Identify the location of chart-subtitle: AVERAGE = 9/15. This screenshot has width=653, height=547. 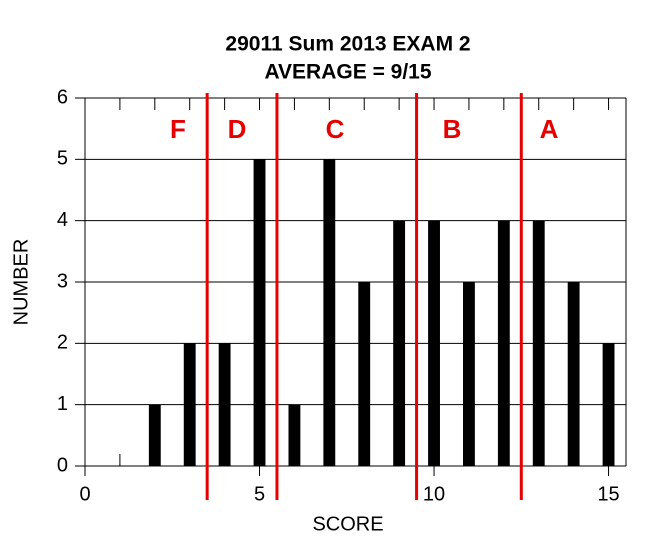
(347, 72).